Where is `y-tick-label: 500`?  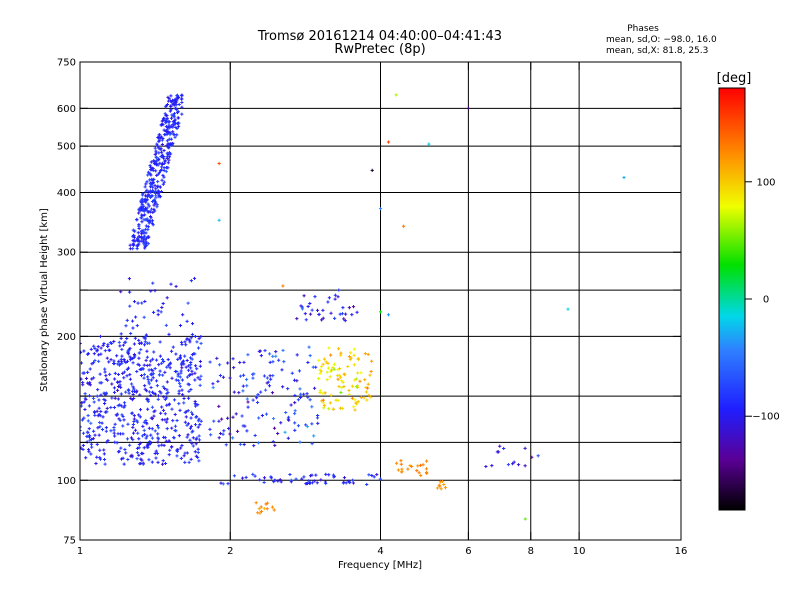
y-tick-label: 500 is located at coordinates (66, 147).